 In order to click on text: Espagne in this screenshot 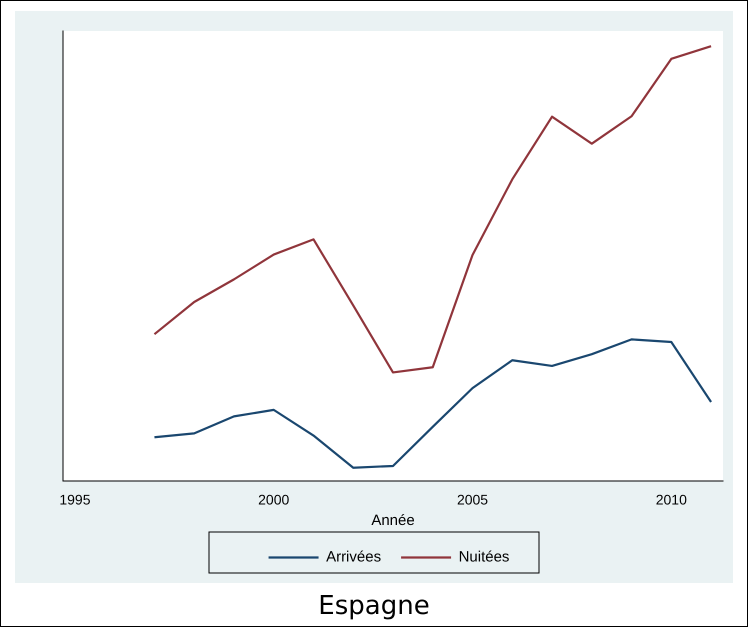, I will do `click(374, 606)`.